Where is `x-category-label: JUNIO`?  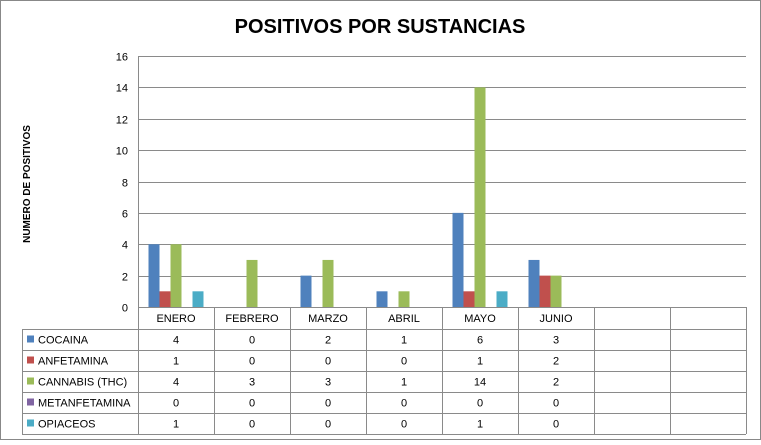
x-category-label: JUNIO is located at coordinates (556, 319).